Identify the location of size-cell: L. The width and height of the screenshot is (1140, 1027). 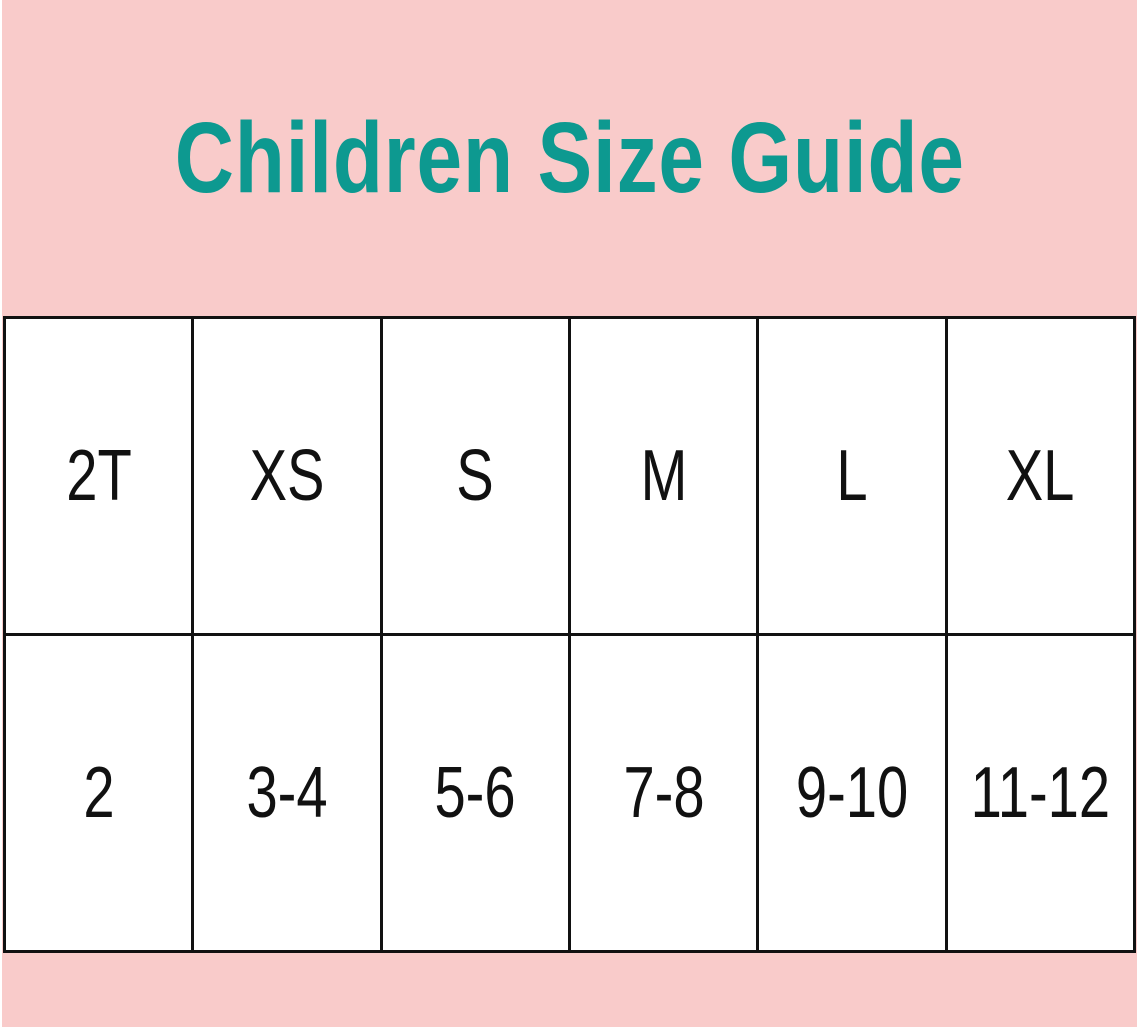
(852, 476).